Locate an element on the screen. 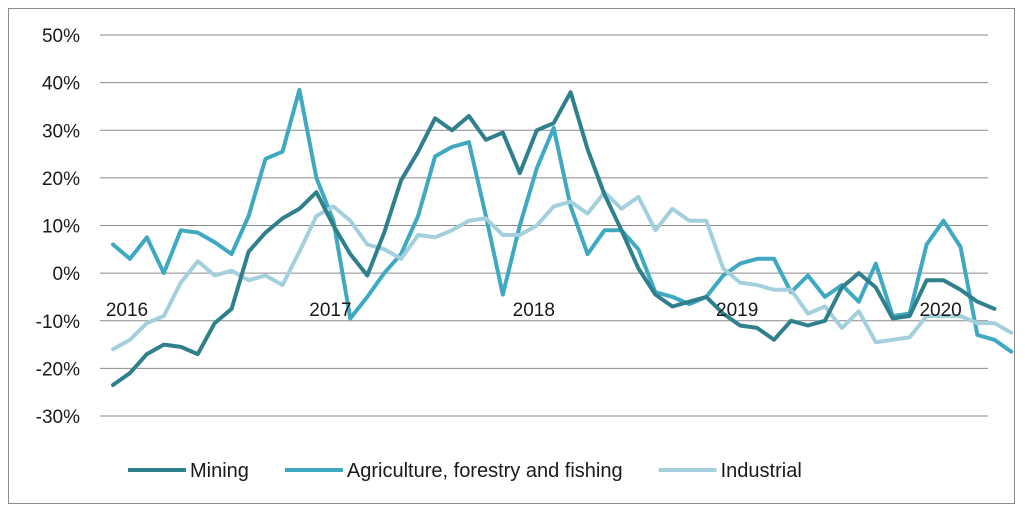 The image size is (1025, 512). y-tick-label: 50% is located at coordinates (61, 36).